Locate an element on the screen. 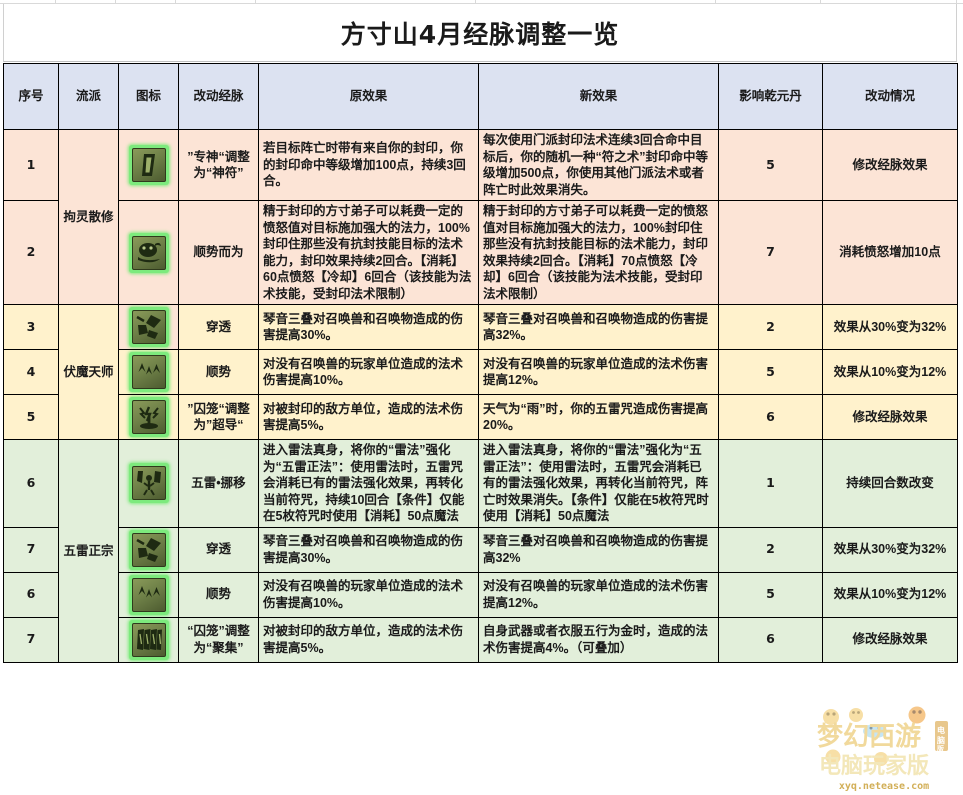  cell-new-effect: 天气为“雨”时，你的五雷咒造成伤害提高20%。 is located at coordinates (598, 417).